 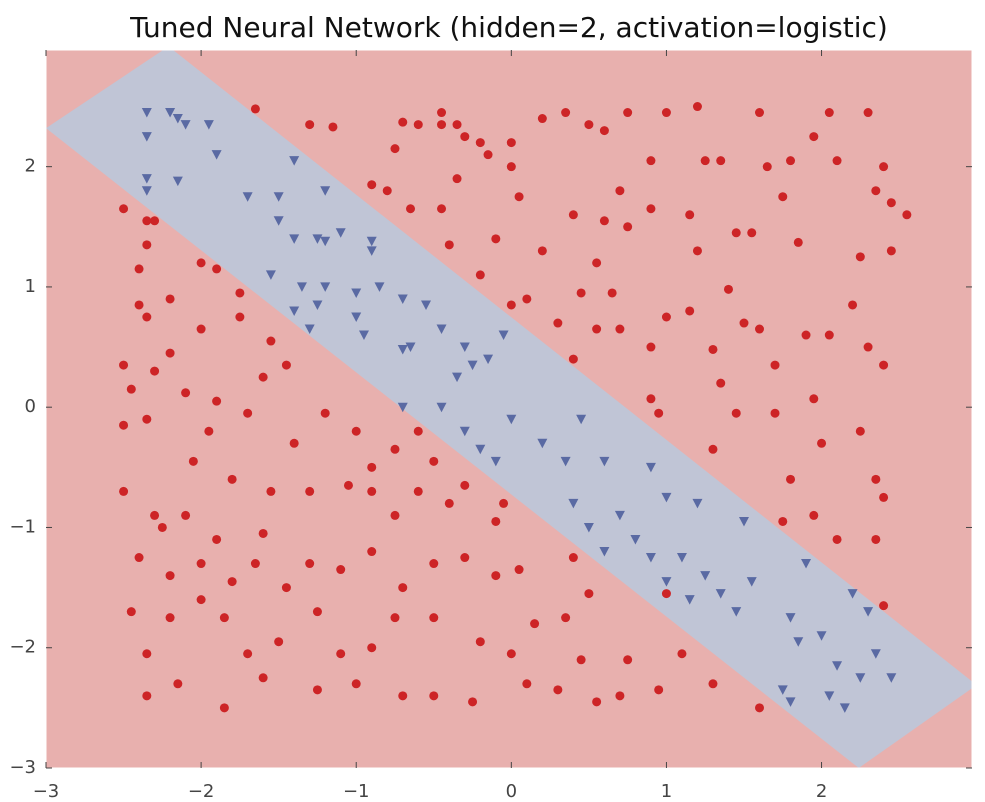 What do you see at coordinates (821, 791) in the screenshot?
I see `x-tick-label: 2` at bounding box center [821, 791].